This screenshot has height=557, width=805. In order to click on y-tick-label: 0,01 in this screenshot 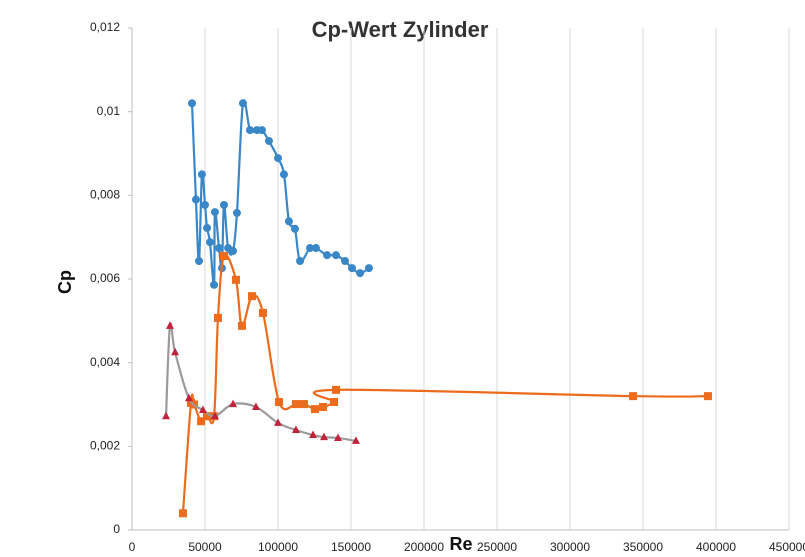, I will do `click(109, 111)`.